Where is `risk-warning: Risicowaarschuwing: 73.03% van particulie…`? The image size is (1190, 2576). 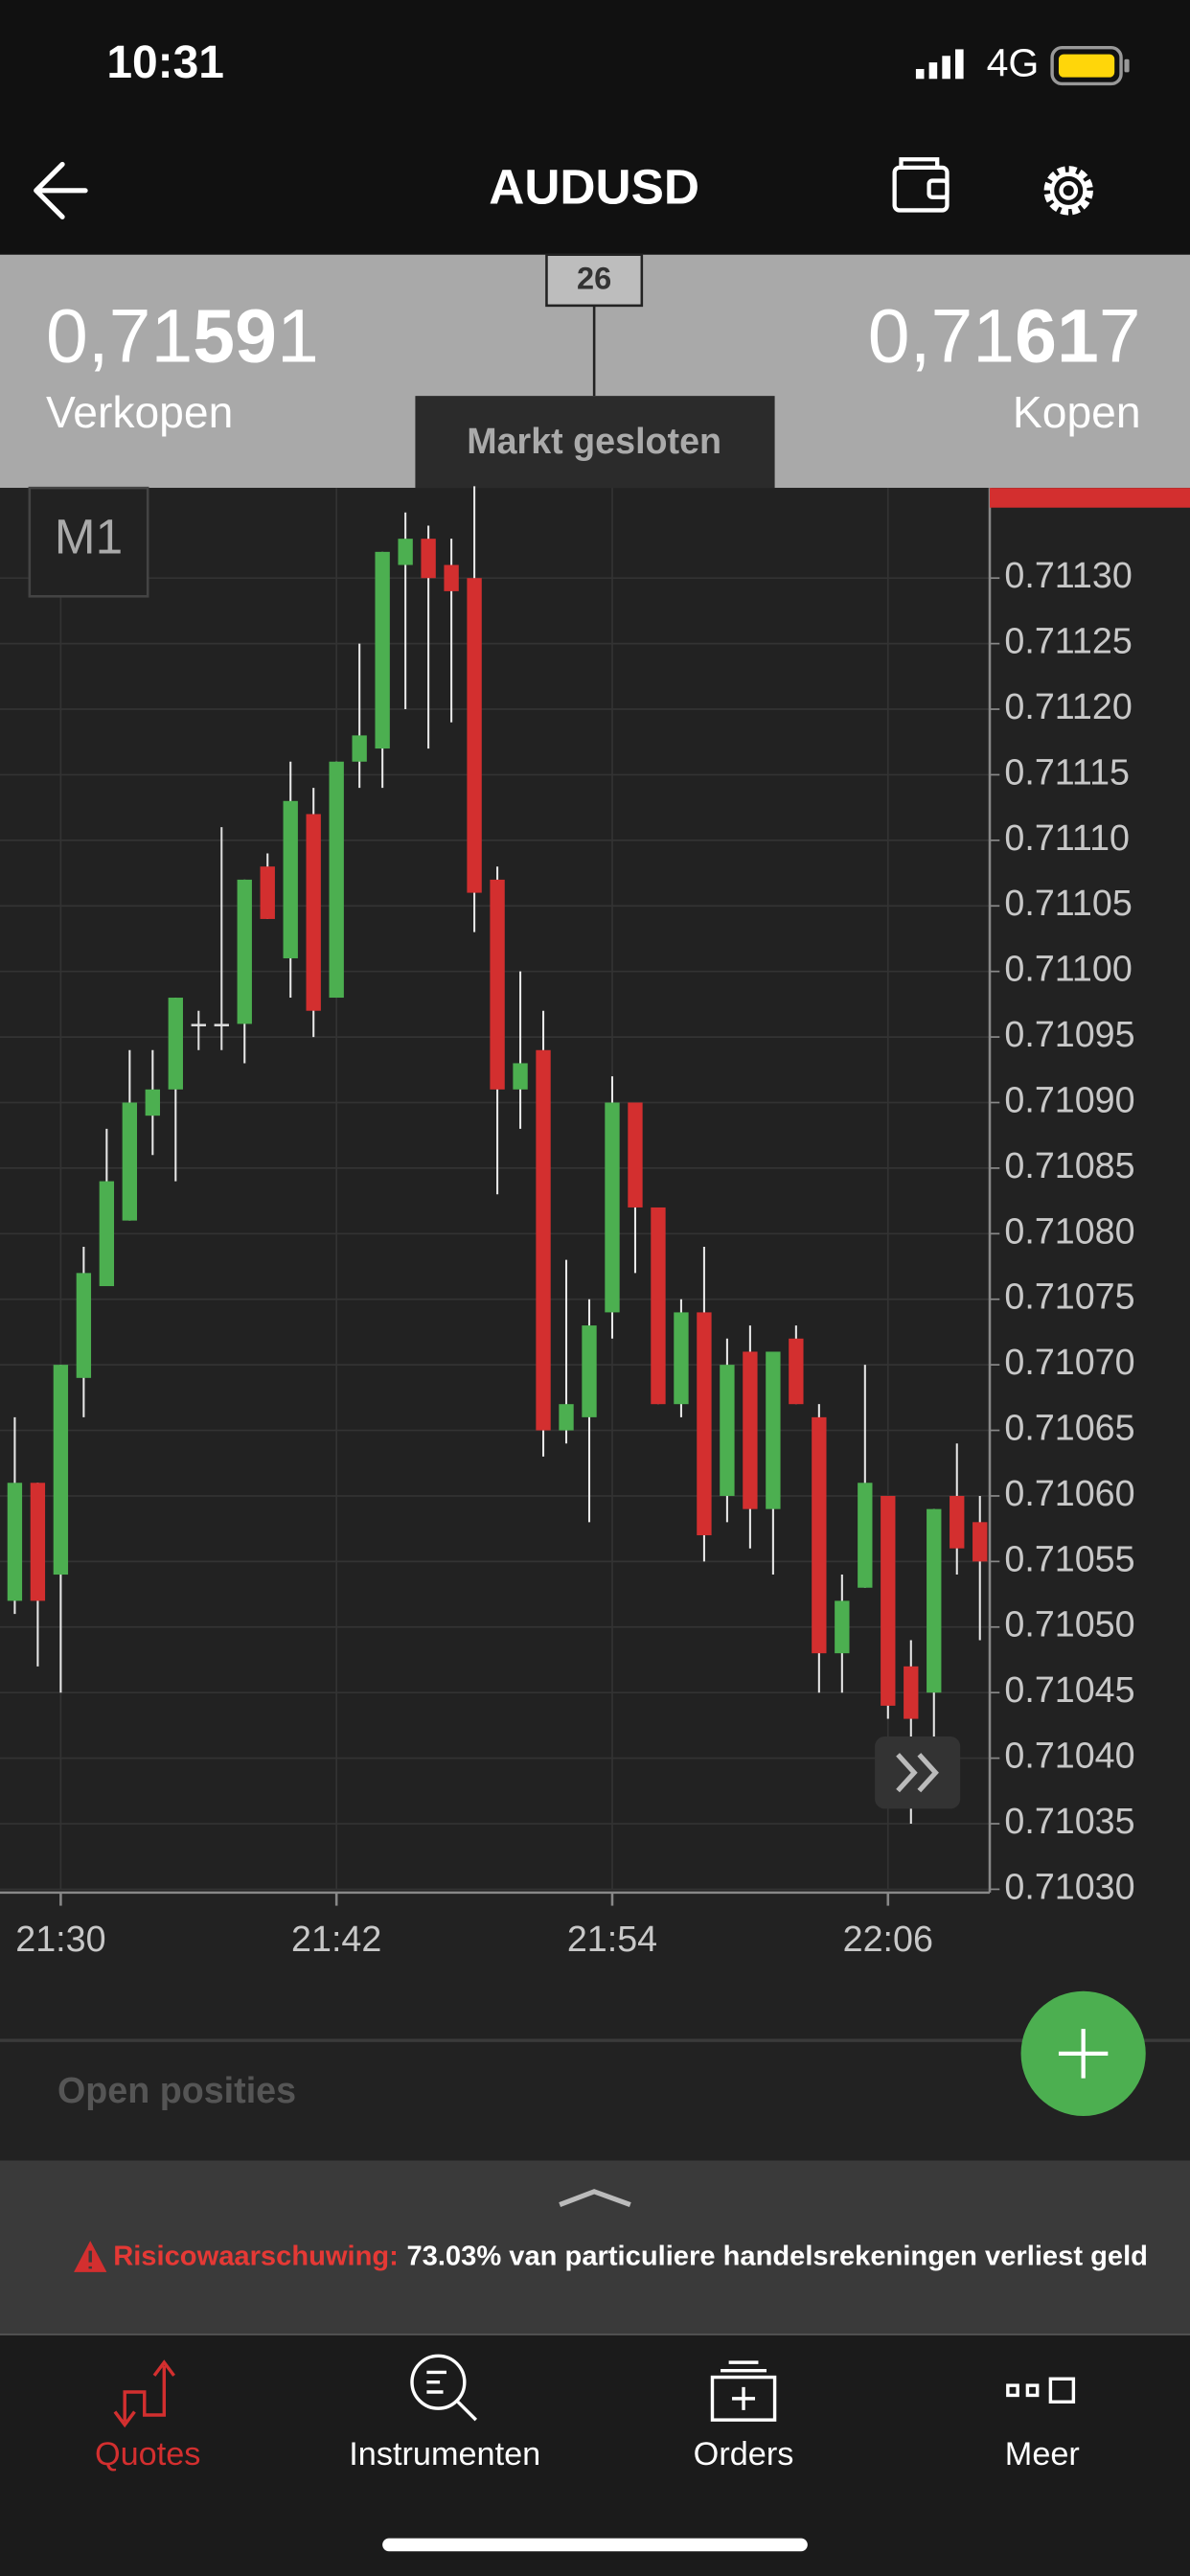
risk-warning: Risicowaarschuwing: 73.03% van particulie… is located at coordinates (631, 2256).